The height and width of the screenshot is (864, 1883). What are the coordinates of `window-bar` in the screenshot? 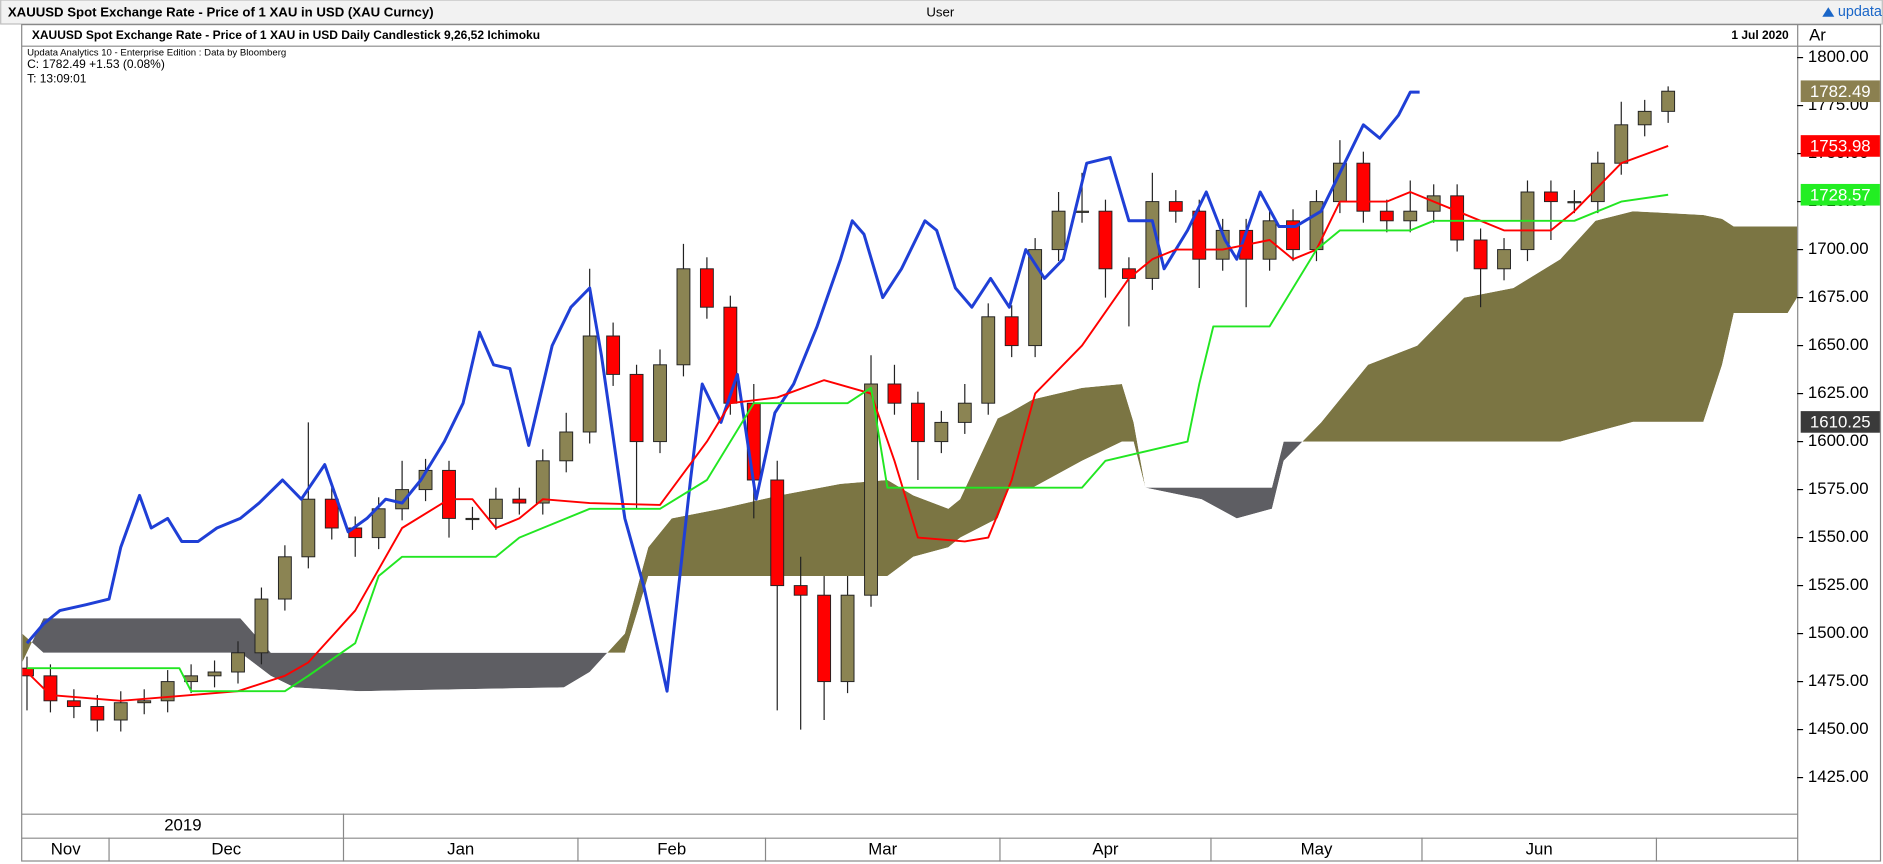 It's located at (941, 12).